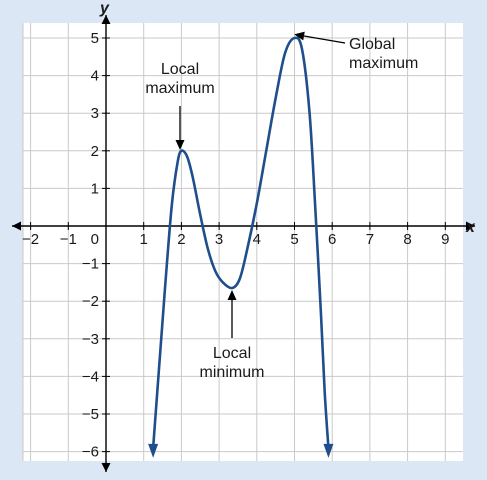 The height and width of the screenshot is (480, 487). I want to click on x-tick-label: 0, so click(95, 239).